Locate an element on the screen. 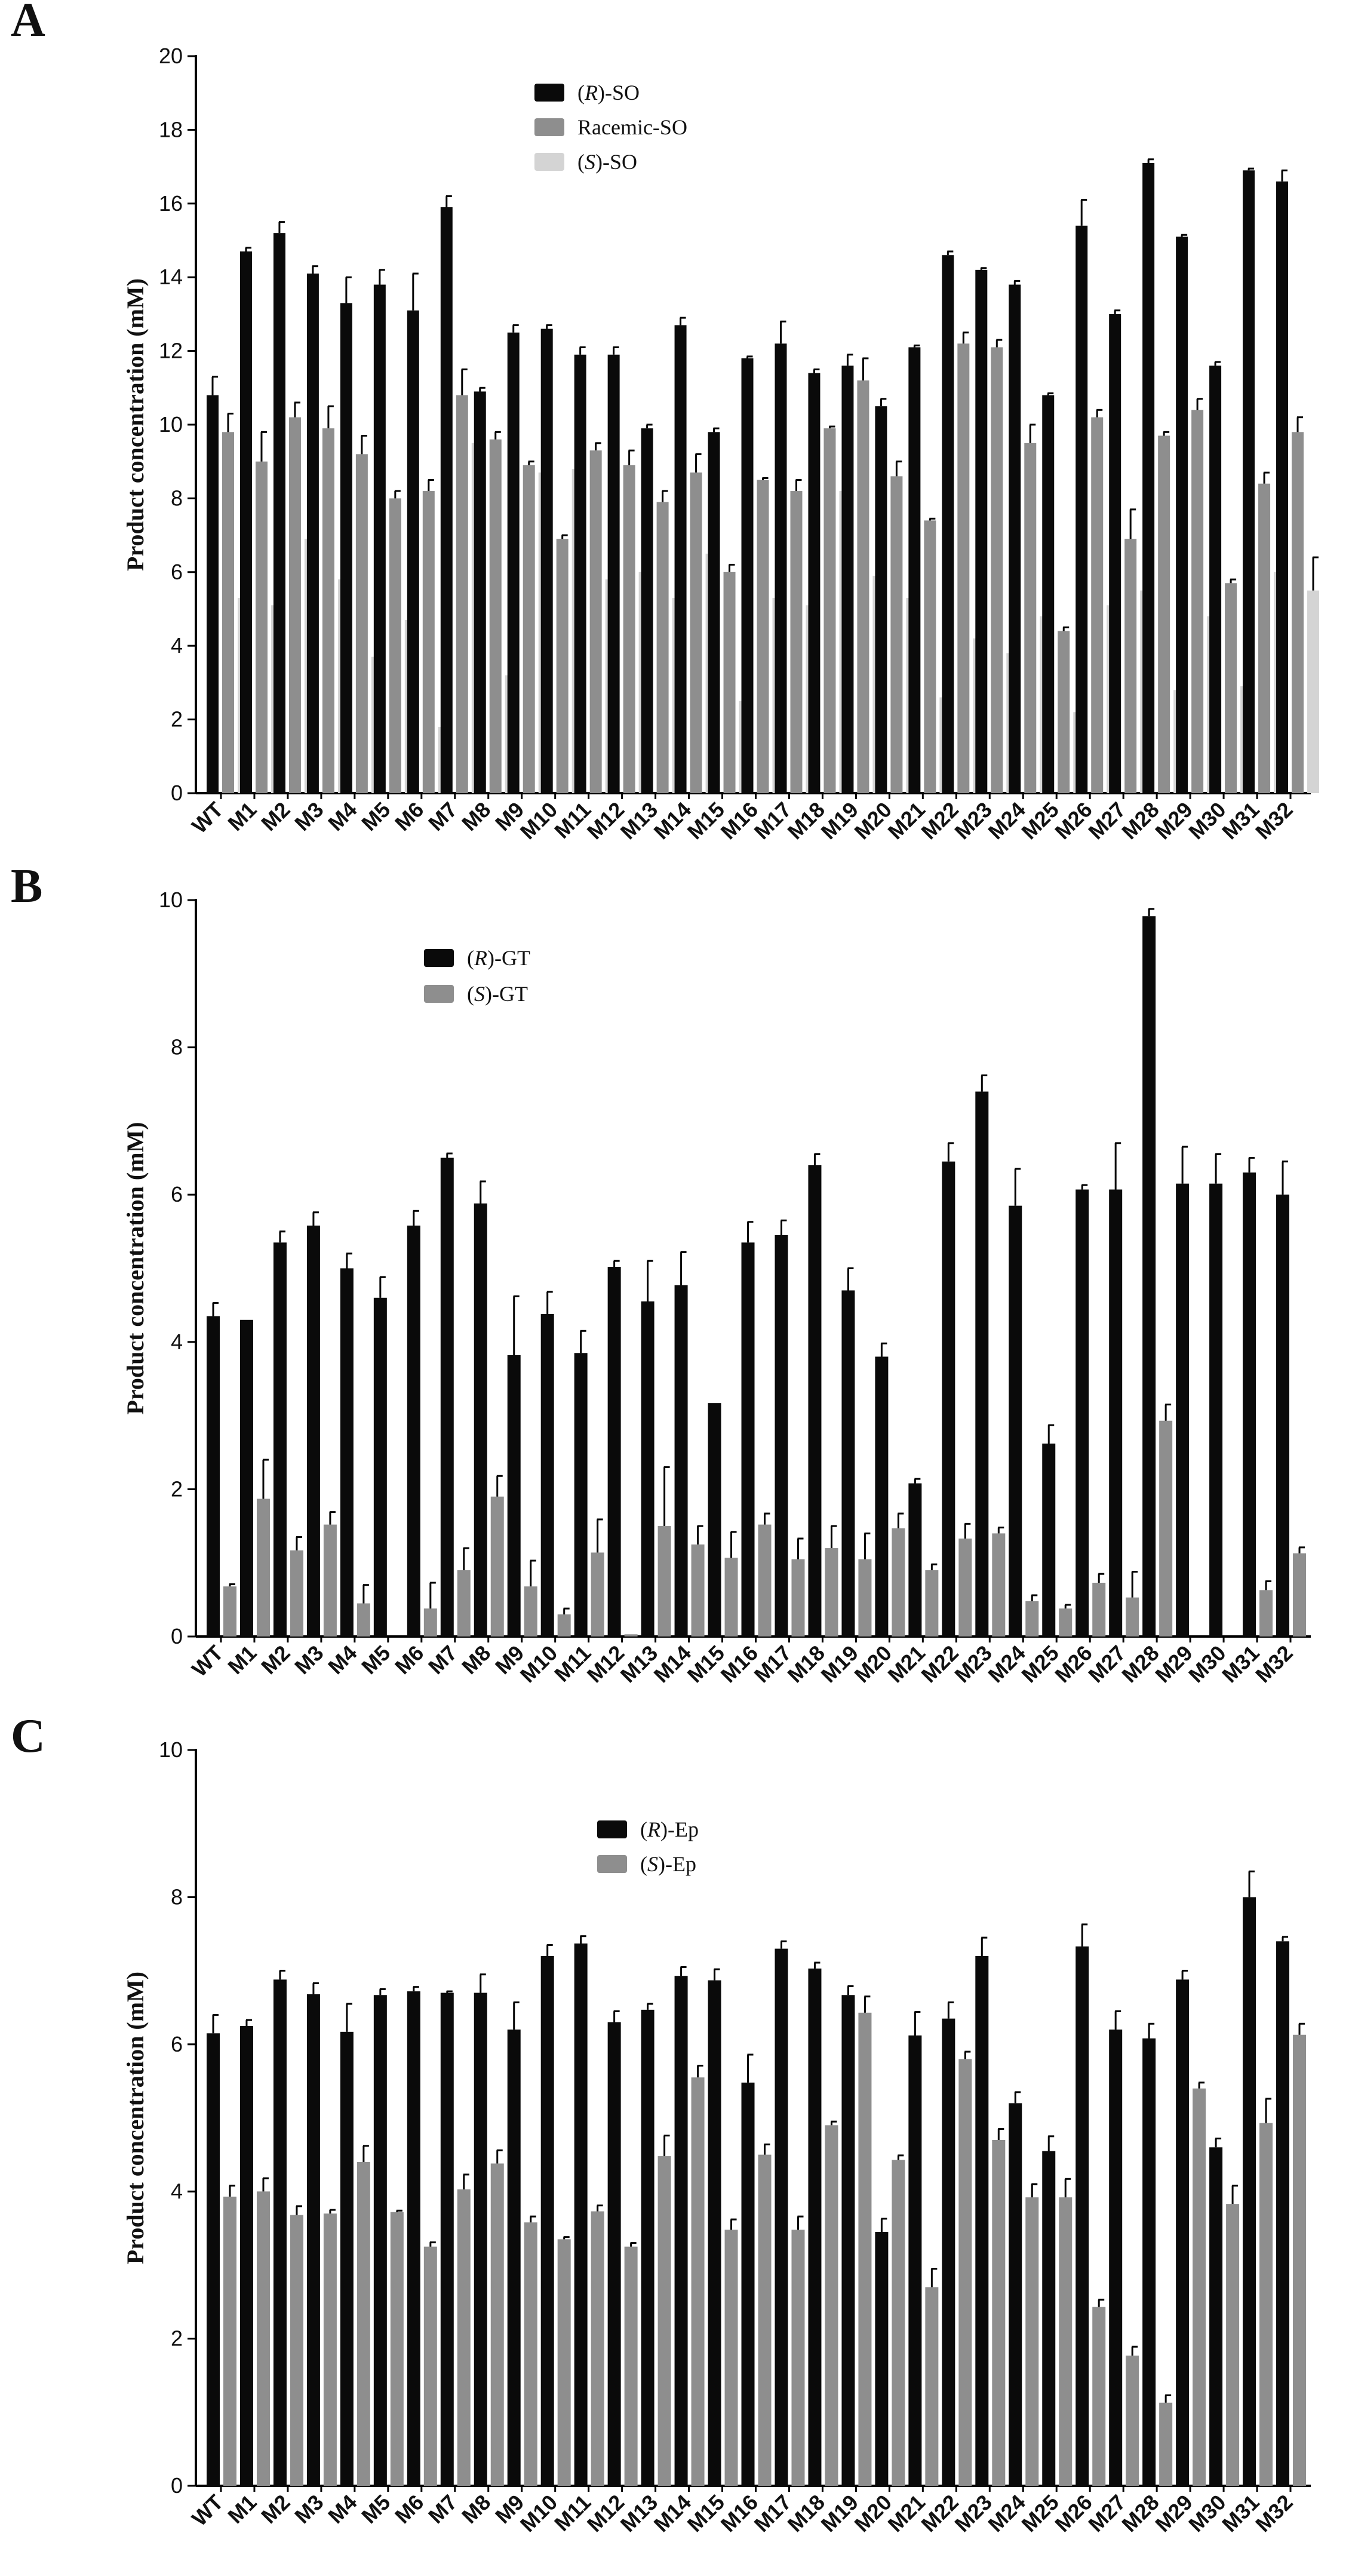  x-tick-label: M3 is located at coordinates (309, 2509).